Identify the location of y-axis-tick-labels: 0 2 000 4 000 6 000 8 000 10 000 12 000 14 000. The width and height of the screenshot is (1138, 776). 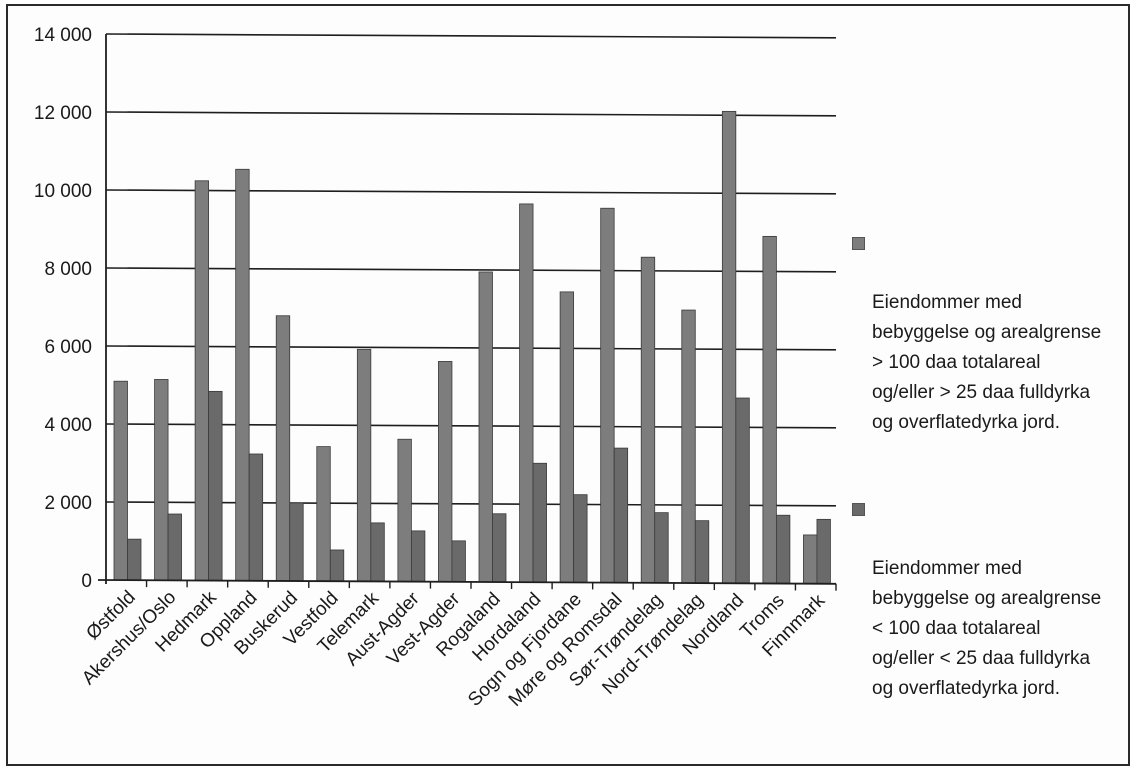
(63, 308).